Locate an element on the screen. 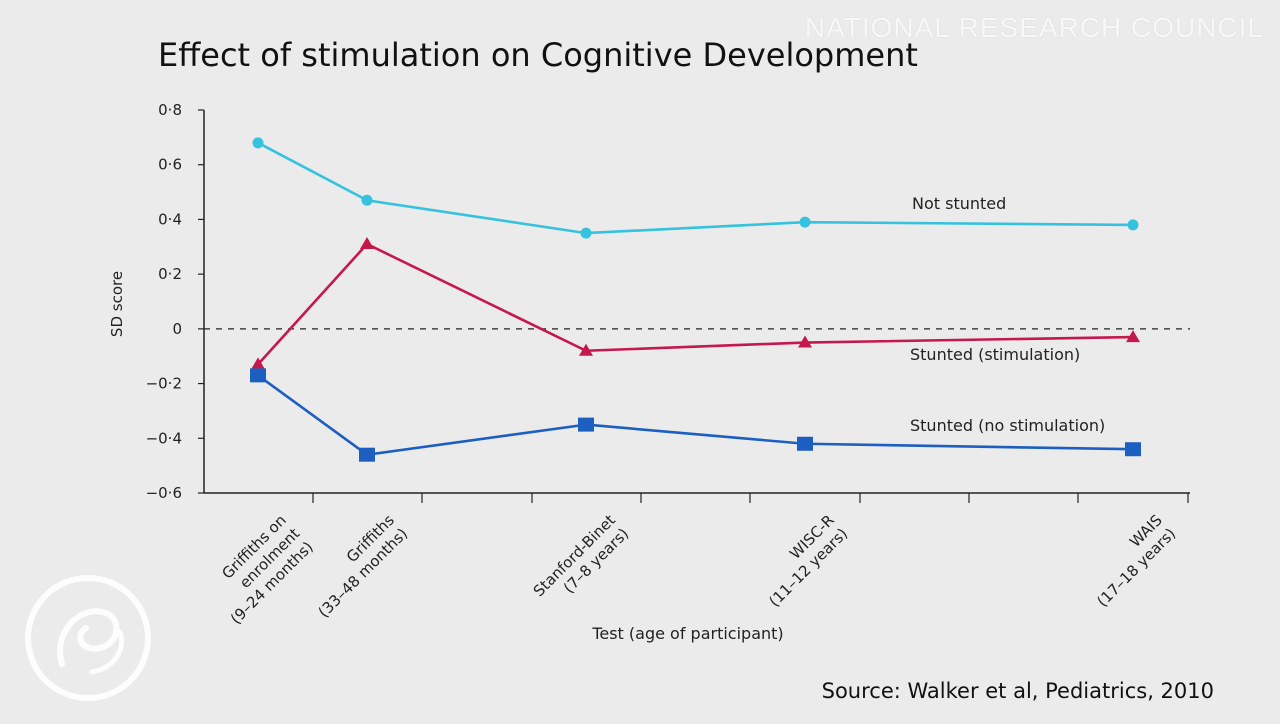  series-label: Not stunted is located at coordinates (959, 203).